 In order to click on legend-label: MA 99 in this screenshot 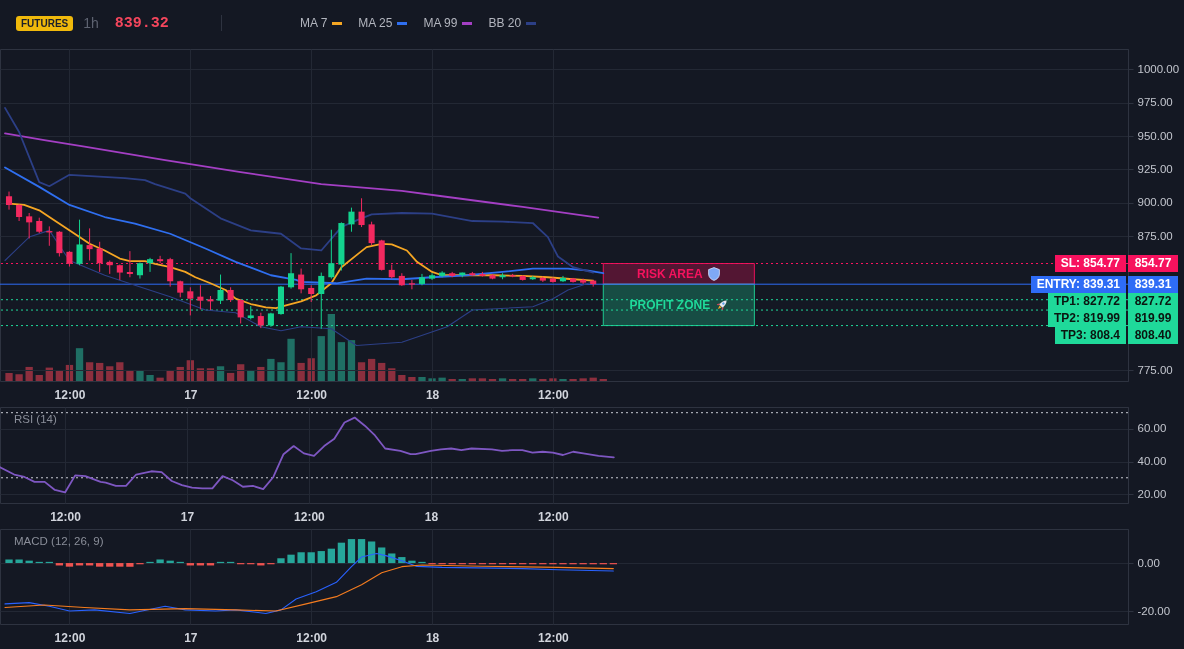, I will do `click(440, 23)`.